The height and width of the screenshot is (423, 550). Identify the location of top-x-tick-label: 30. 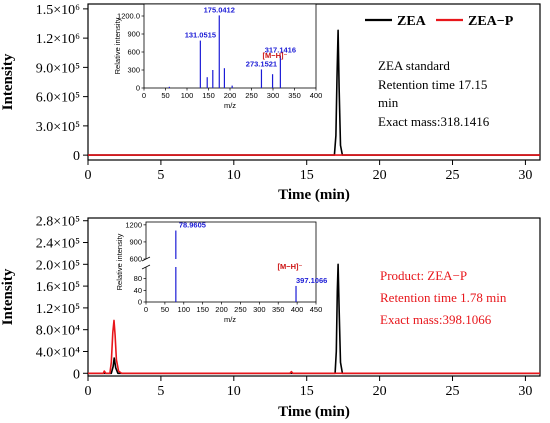
(525, 175).